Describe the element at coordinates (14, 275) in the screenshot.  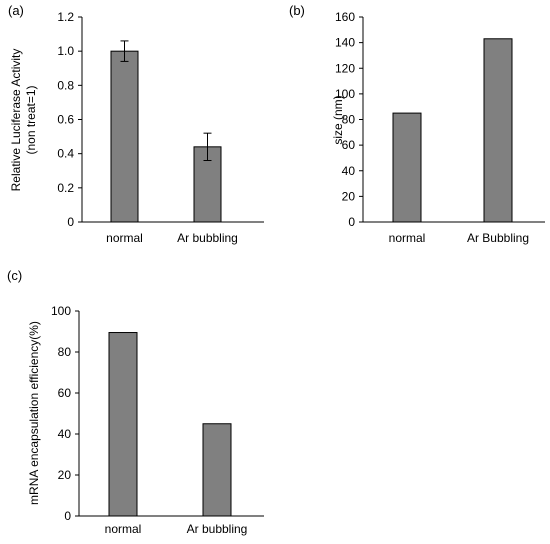
I see `panel-label: (c)` at that location.